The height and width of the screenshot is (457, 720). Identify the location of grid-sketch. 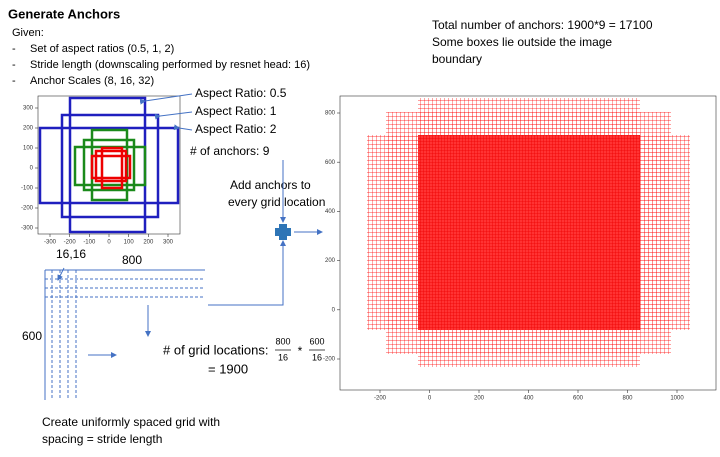
(124, 333).